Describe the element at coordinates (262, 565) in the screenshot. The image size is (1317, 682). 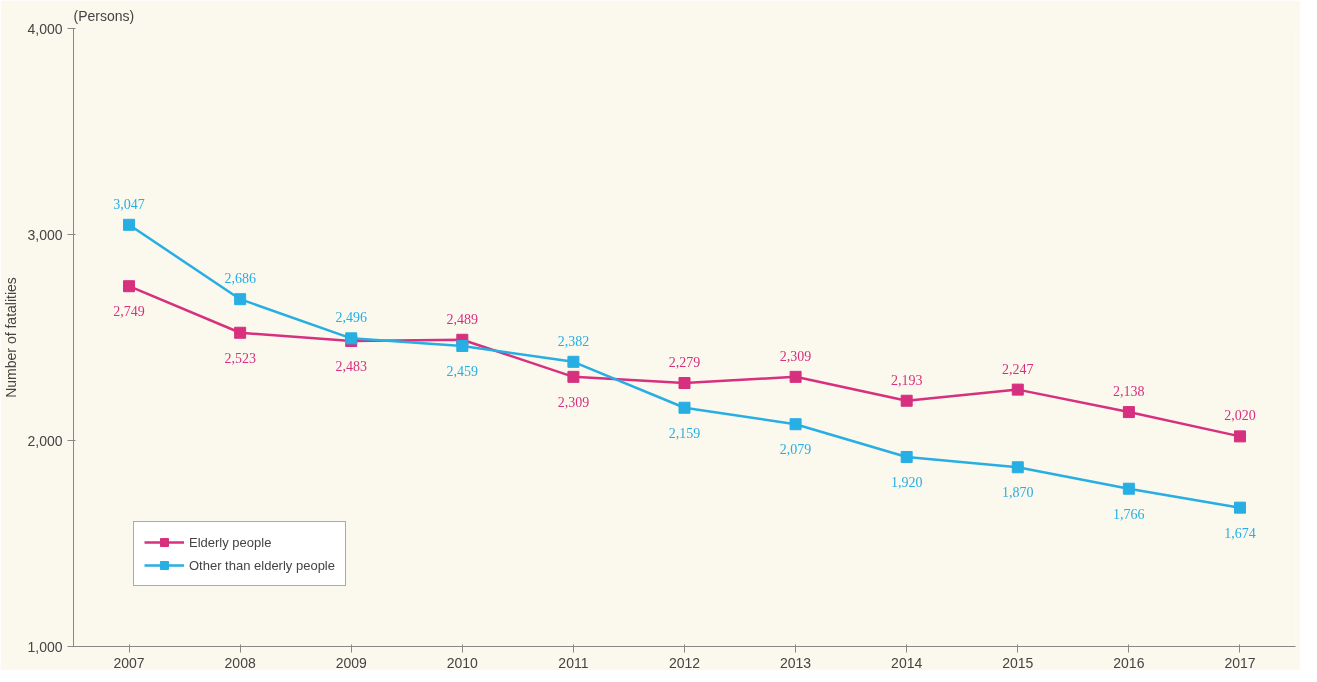
I see `legend-label: Other than elderly people` at that location.